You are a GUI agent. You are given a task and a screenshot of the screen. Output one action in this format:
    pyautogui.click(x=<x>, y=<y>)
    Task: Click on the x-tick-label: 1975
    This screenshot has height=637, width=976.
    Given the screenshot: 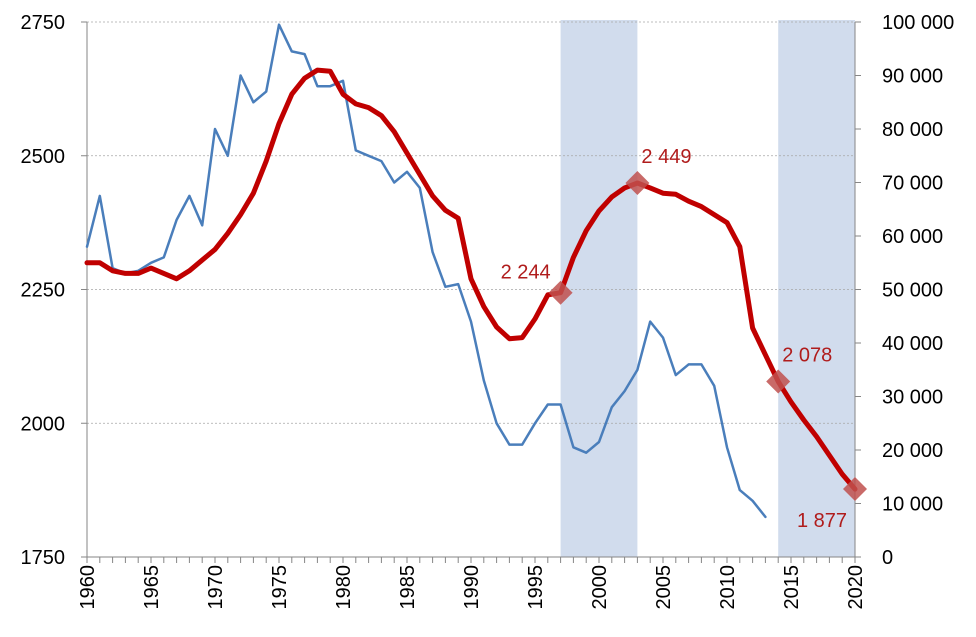 What is the action you would take?
    pyautogui.click(x=280, y=587)
    